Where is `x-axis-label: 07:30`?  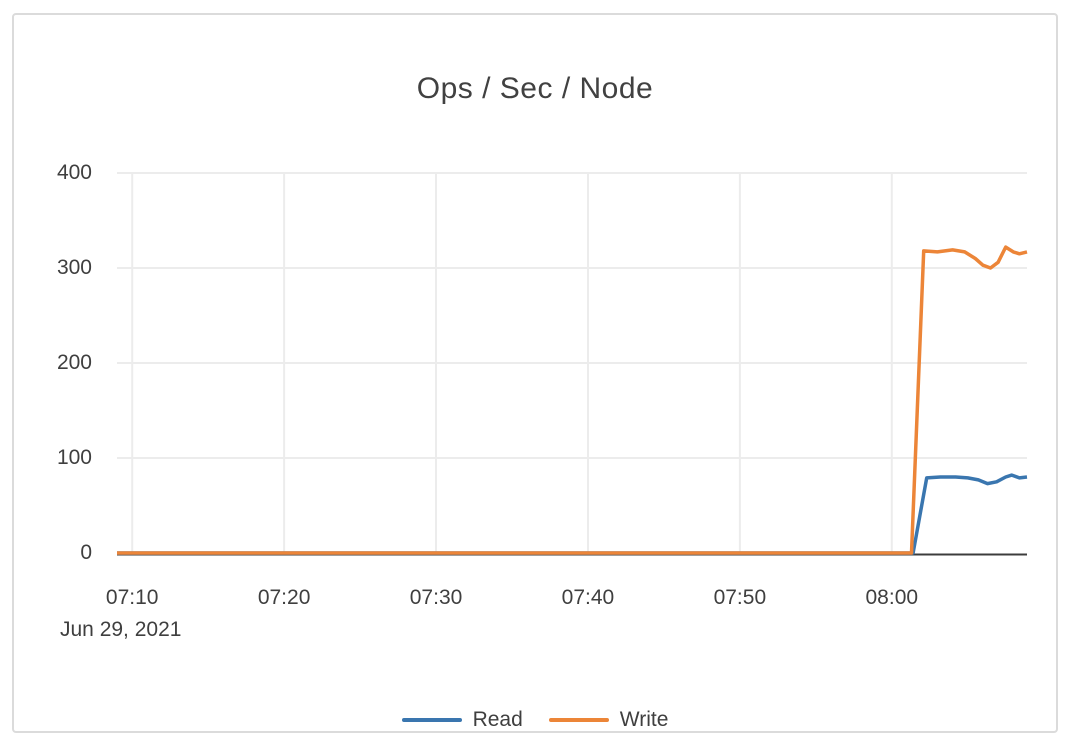
x-axis-label: 07:30 is located at coordinates (436, 597).